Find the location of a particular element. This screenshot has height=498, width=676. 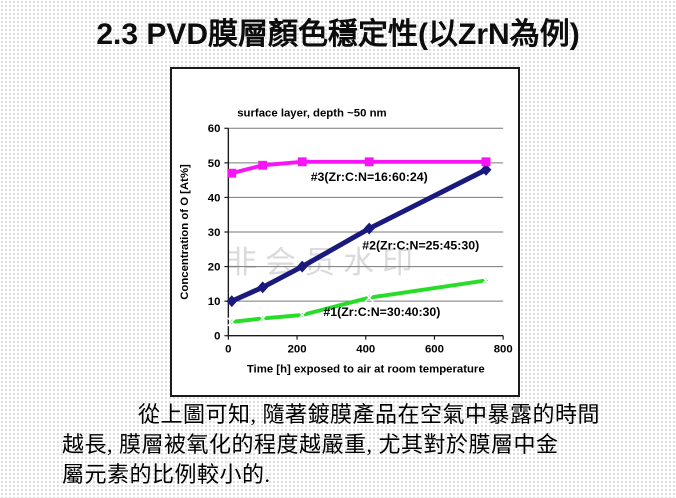

y-tick-label: 20 is located at coordinates (214, 268).